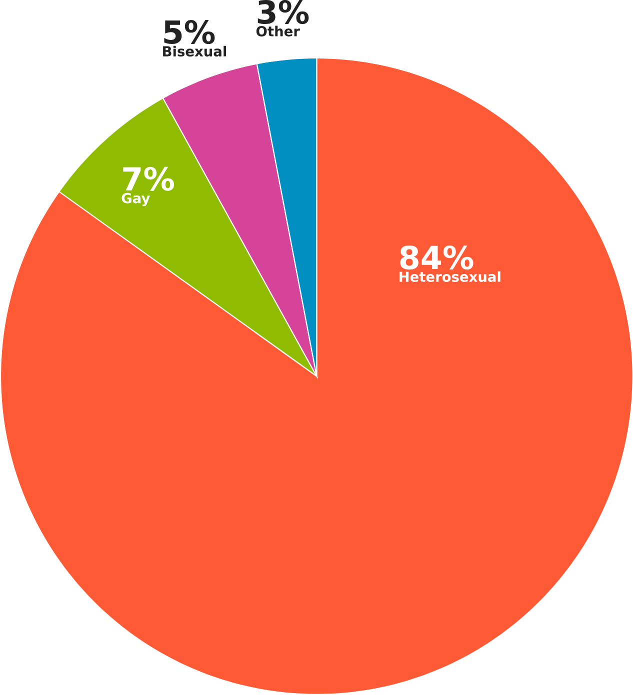 The height and width of the screenshot is (695, 633). What do you see at coordinates (283, 12) in the screenshot?
I see `data-label: 3%` at bounding box center [283, 12].